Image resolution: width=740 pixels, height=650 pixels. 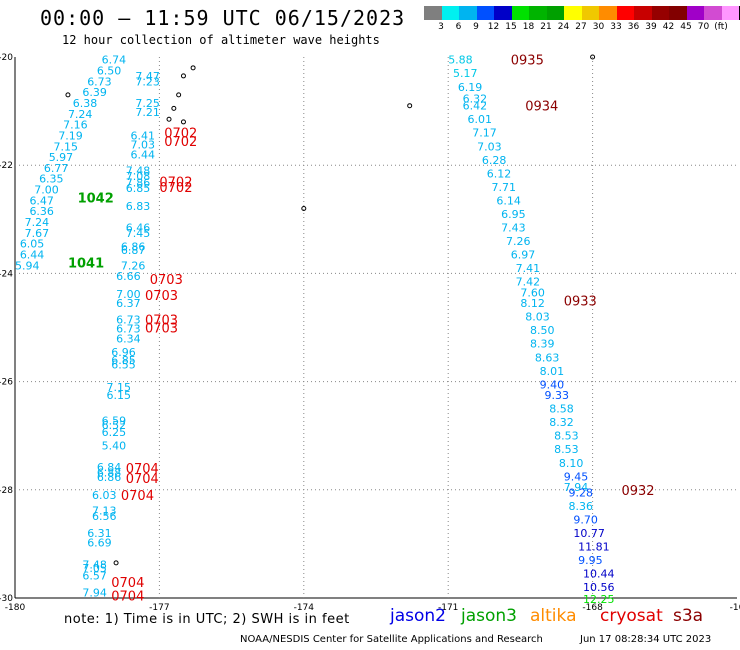 I want to click on lat-tick-label: -24, so click(x=6, y=274).